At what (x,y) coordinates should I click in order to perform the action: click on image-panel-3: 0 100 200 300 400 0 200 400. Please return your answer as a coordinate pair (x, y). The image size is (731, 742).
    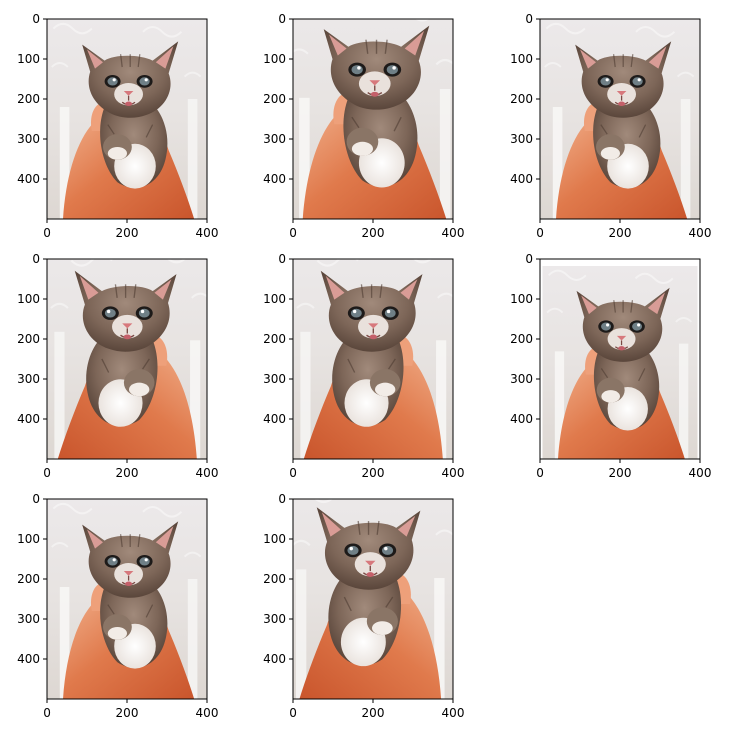
    Looking at the image, I should click on (610, 126).